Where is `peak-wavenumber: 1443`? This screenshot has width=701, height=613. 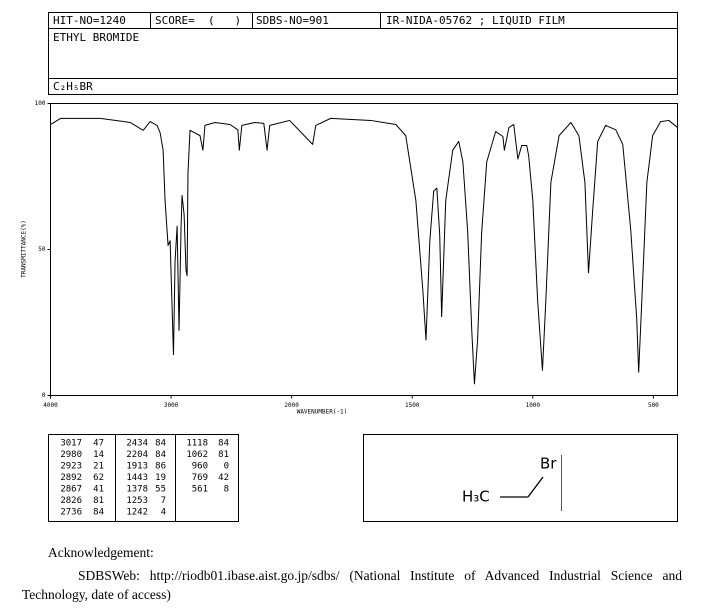 peak-wavenumber: 1443 is located at coordinates (137, 478).